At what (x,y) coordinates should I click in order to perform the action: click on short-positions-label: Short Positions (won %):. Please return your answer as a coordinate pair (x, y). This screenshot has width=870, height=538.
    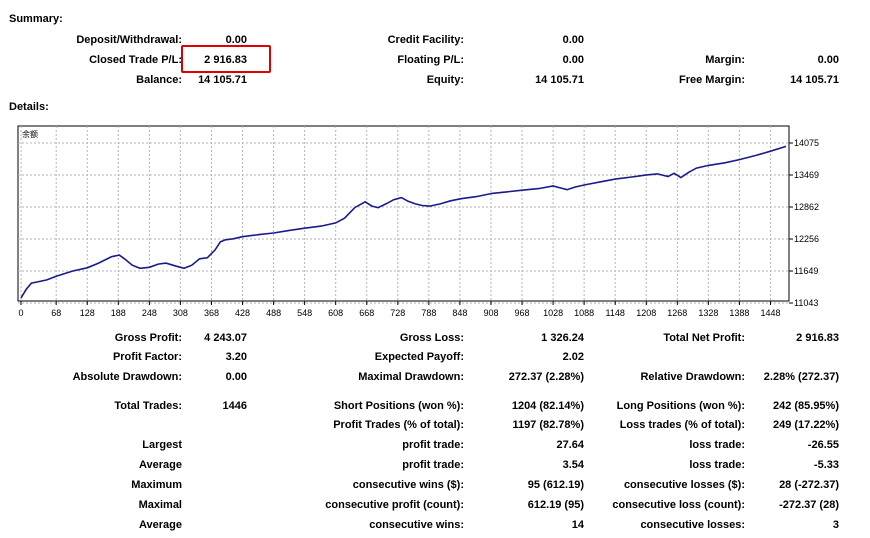
    Looking at the image, I should click on (398, 406).